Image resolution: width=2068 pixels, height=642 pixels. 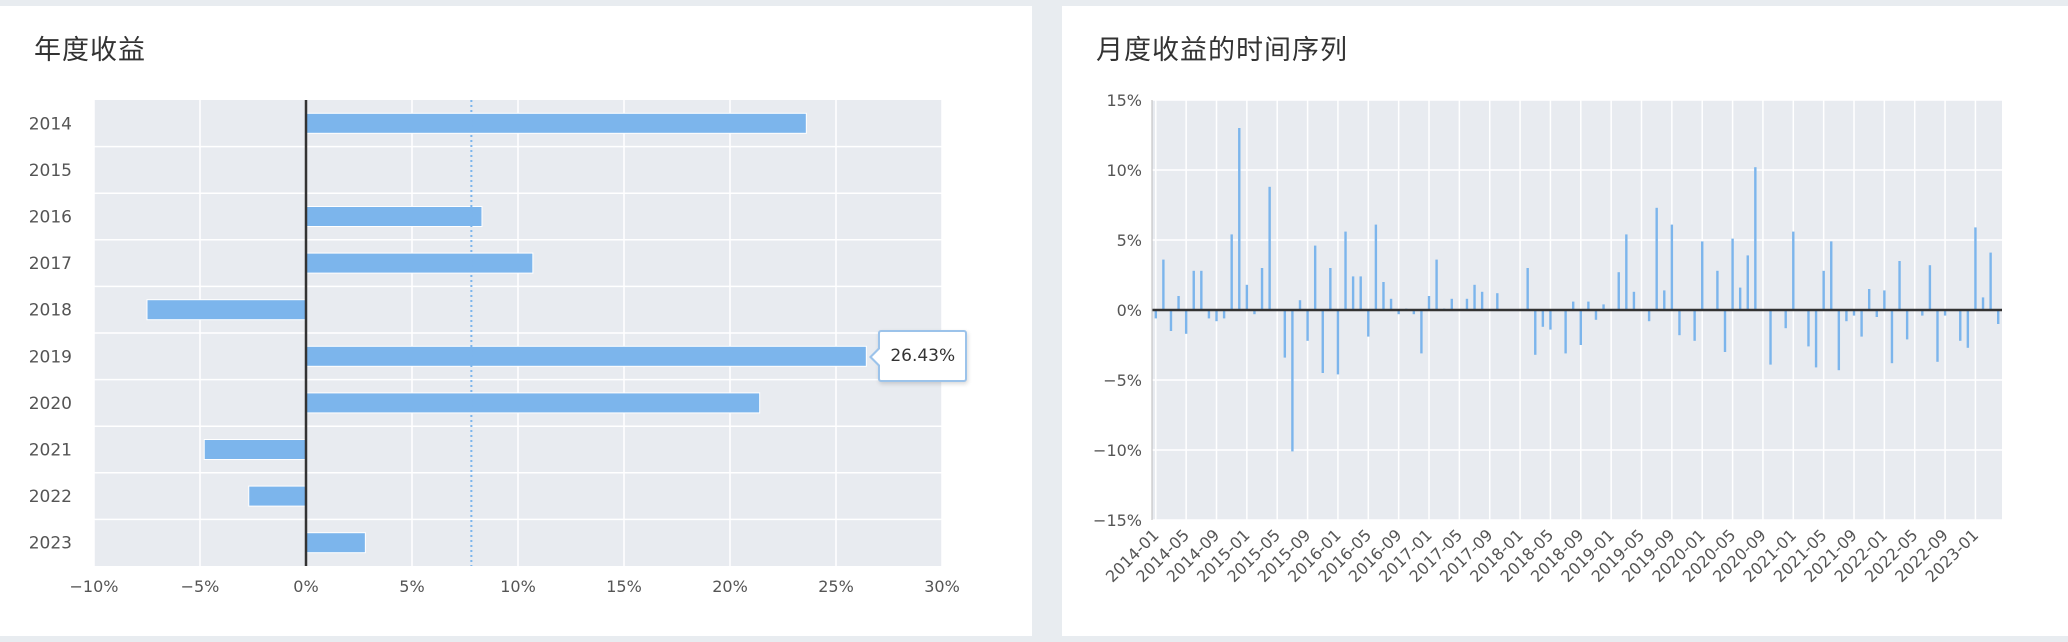 What do you see at coordinates (50, 497) in the screenshot?
I see `y-tick-label: 2022` at bounding box center [50, 497].